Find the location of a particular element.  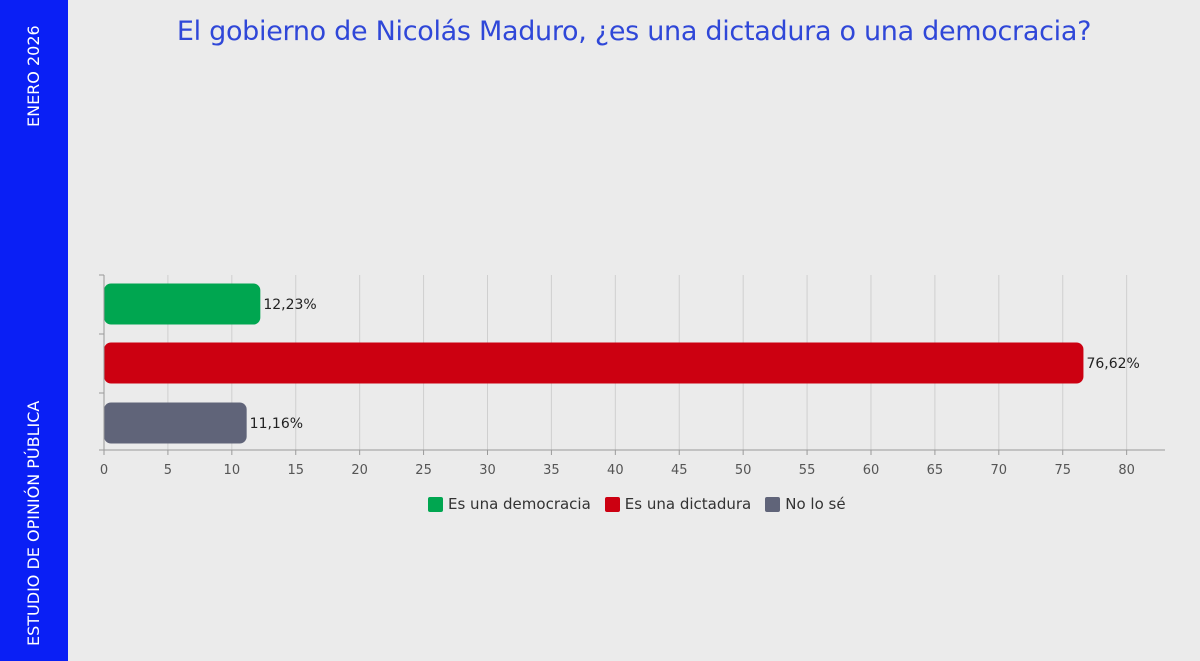

x-tick-label-70: 70 is located at coordinates (999, 470).